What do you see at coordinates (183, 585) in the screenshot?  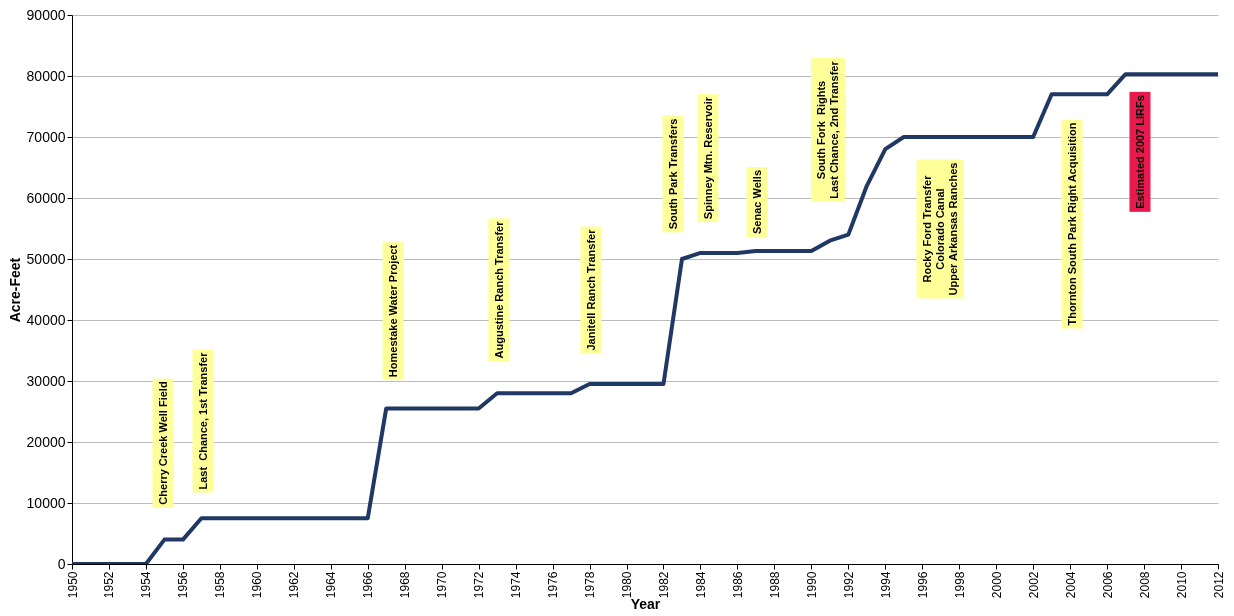 I see `x-tick-label: 1956` at bounding box center [183, 585].